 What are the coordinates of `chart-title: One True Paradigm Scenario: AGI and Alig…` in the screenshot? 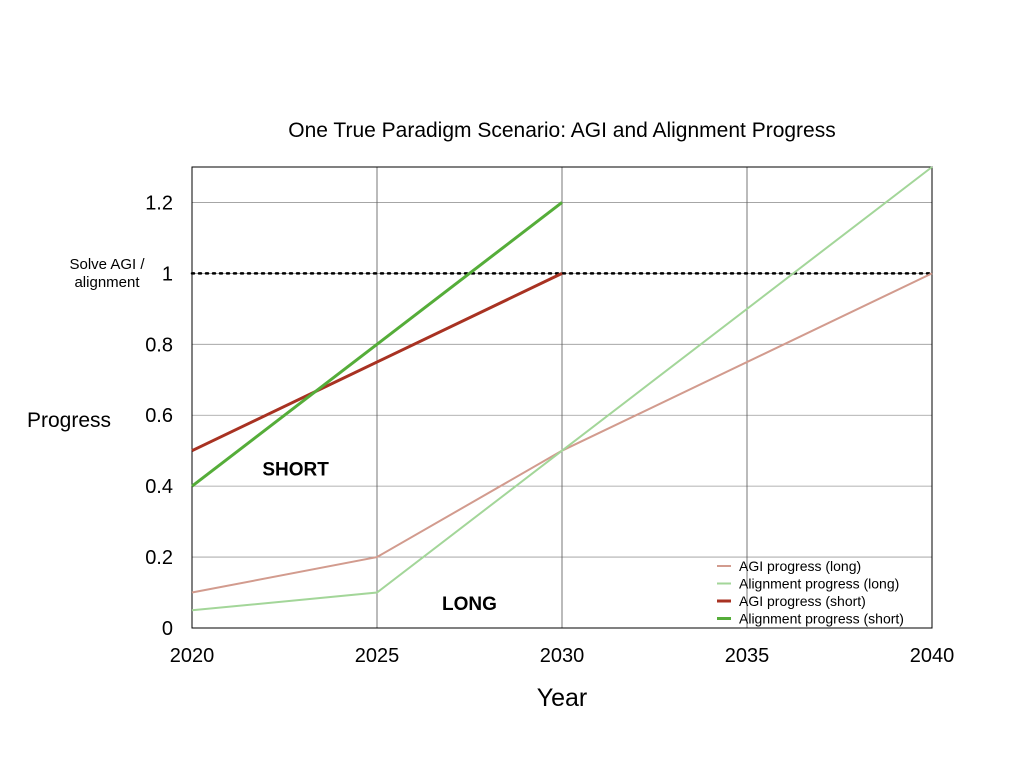 It's located at (561, 130).